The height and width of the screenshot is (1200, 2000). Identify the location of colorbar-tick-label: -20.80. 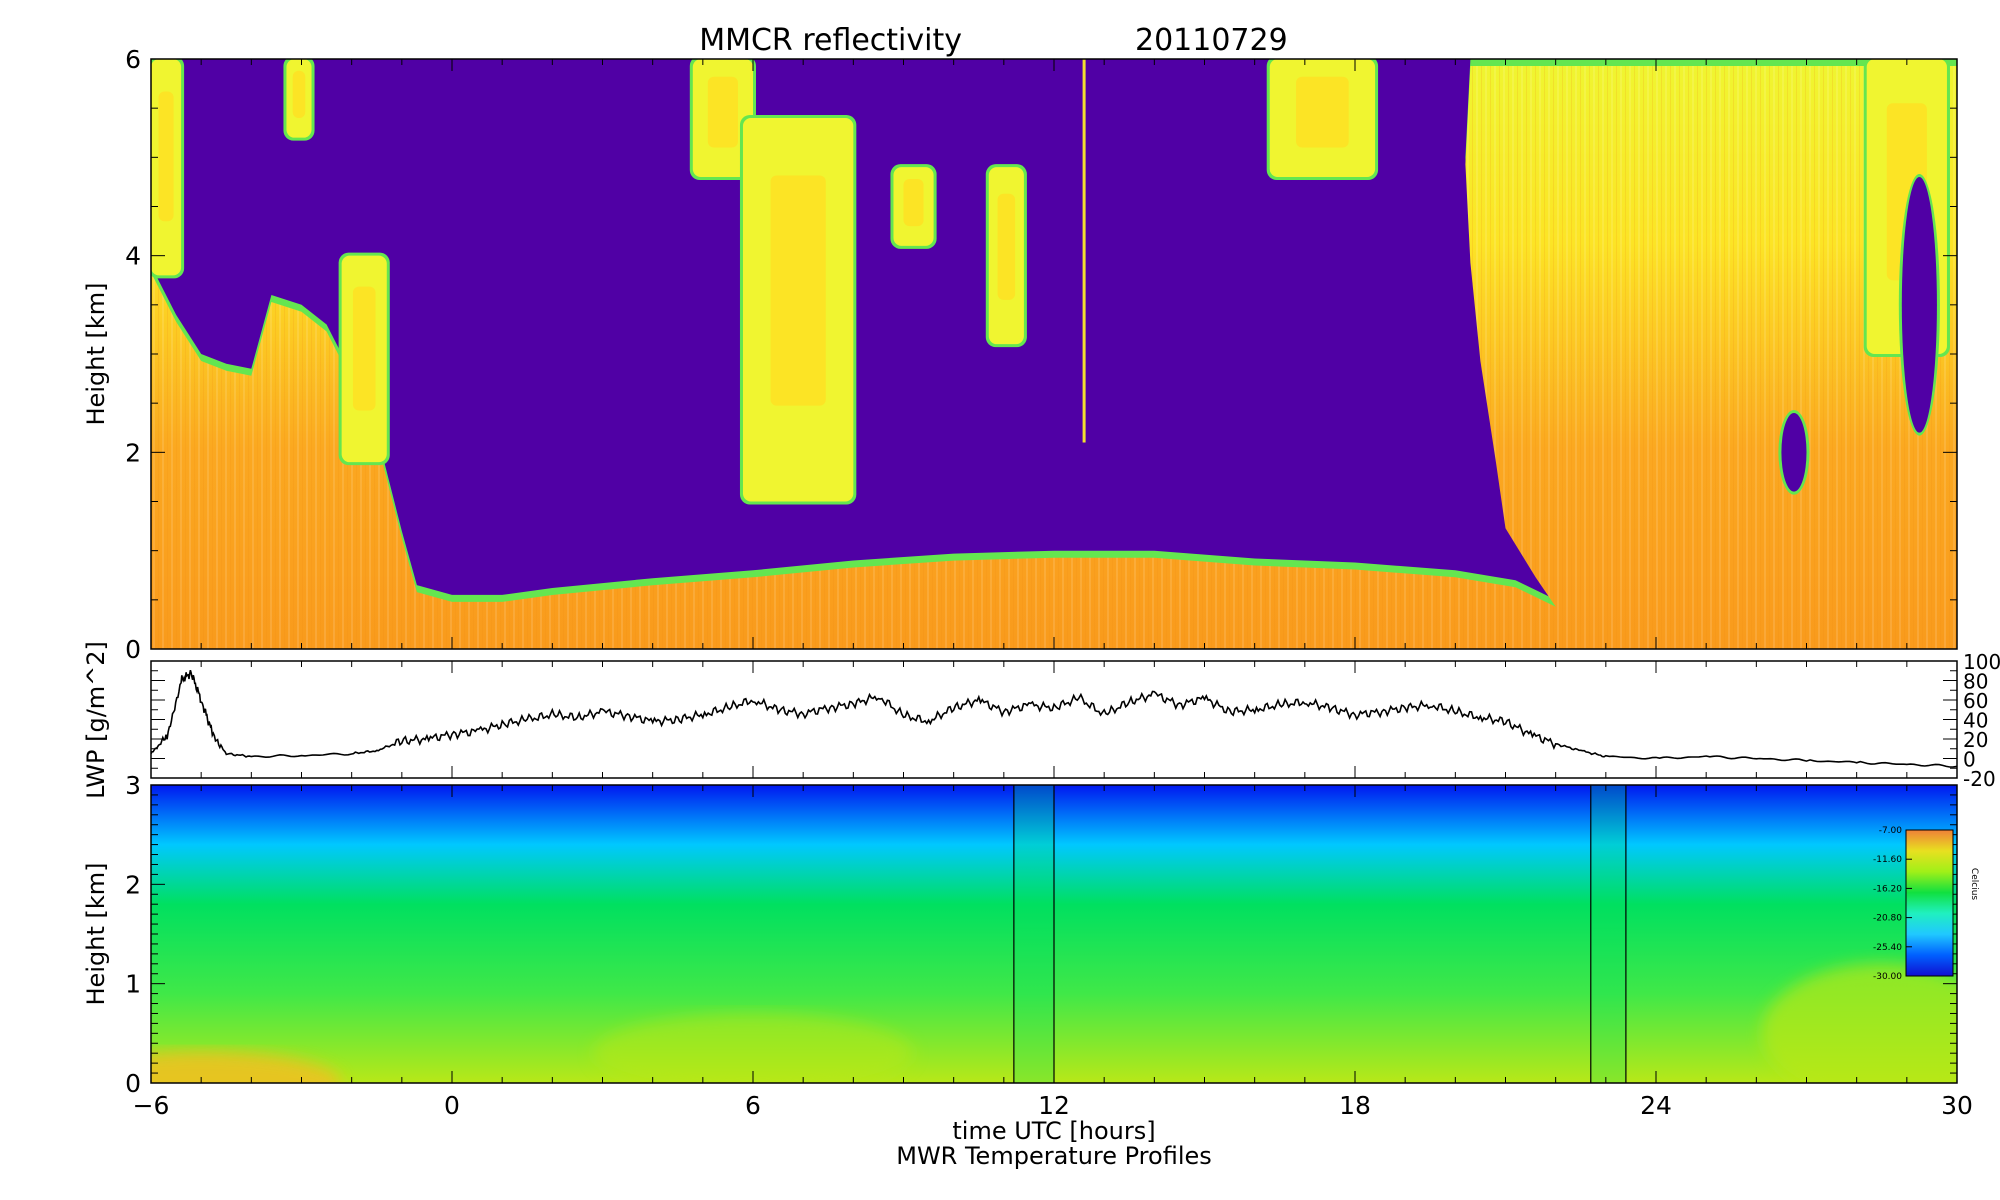
(1887, 919).